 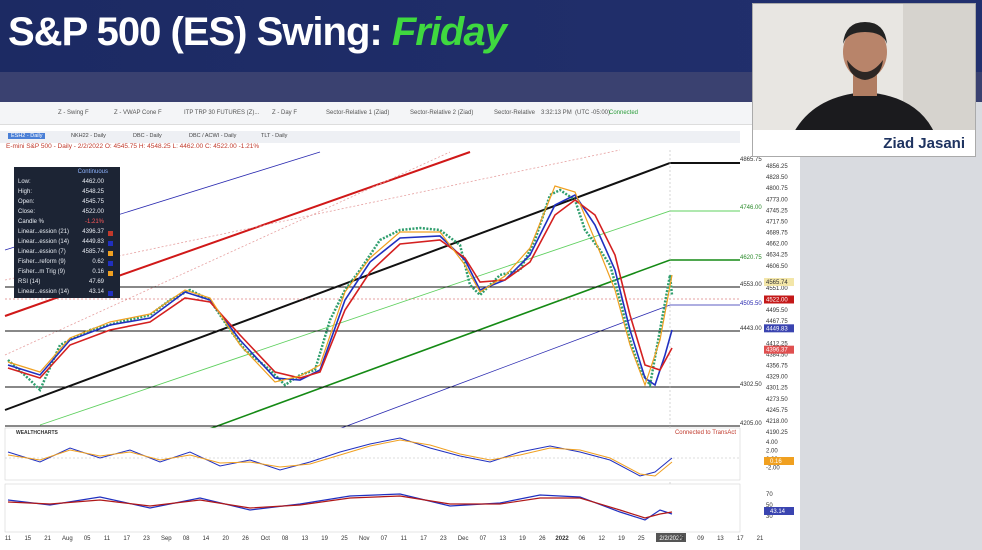 I want to click on toolbar-tab: Sector-Relative 1 (Ziad), so click(x=358, y=113).